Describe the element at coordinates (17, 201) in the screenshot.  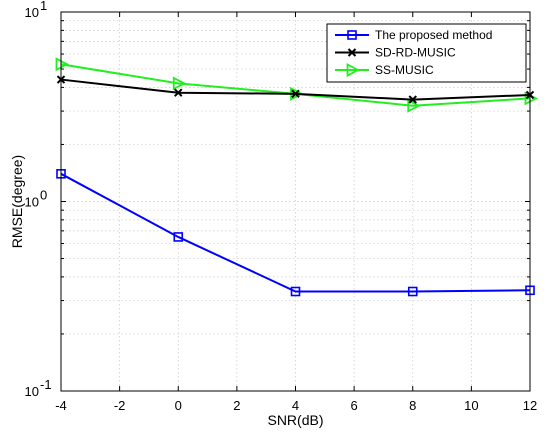
I see `y-axis-label: RMSE(degree)` at that location.